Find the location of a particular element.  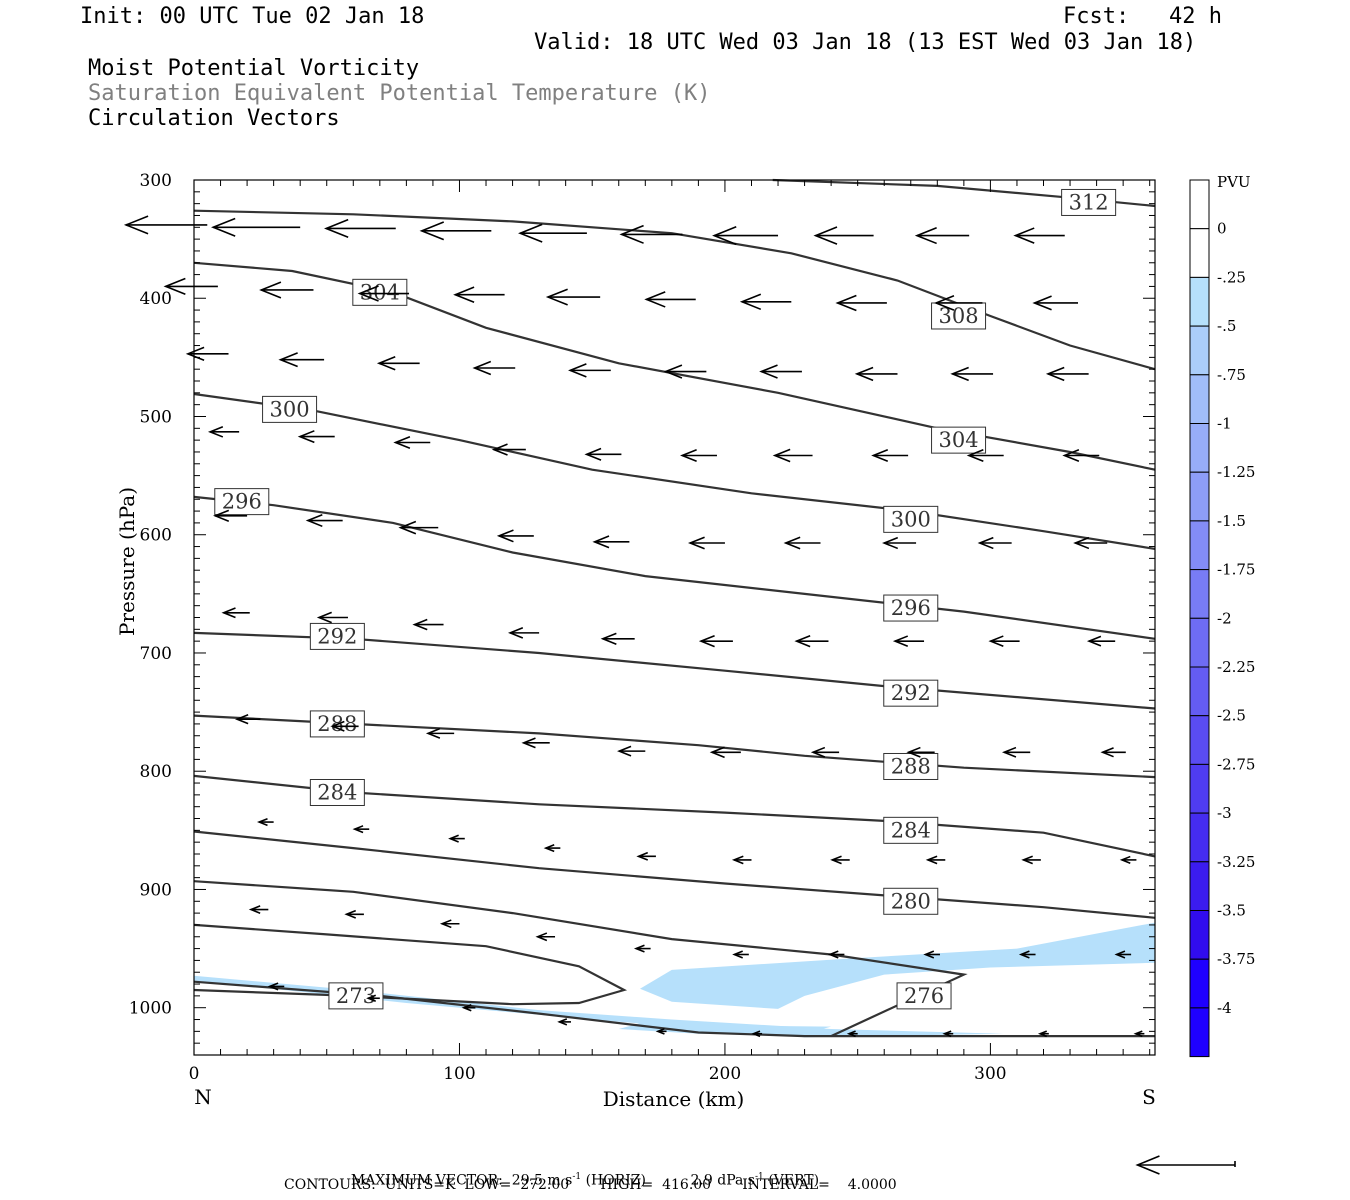

colorbar-label-14: -3.5 is located at coordinates (1231, 911).